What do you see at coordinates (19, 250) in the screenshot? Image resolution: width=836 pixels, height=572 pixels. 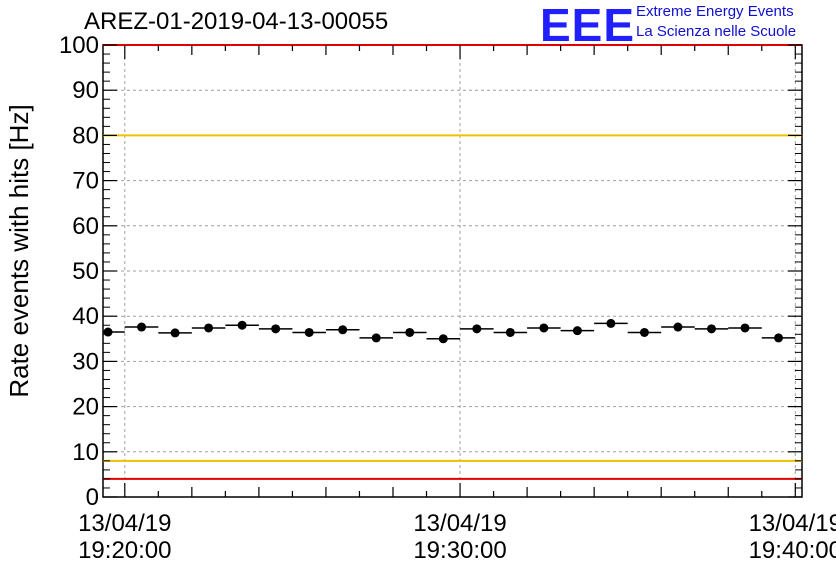 I see `y-axis-title: Rate events with hits [Hz]` at bounding box center [19, 250].